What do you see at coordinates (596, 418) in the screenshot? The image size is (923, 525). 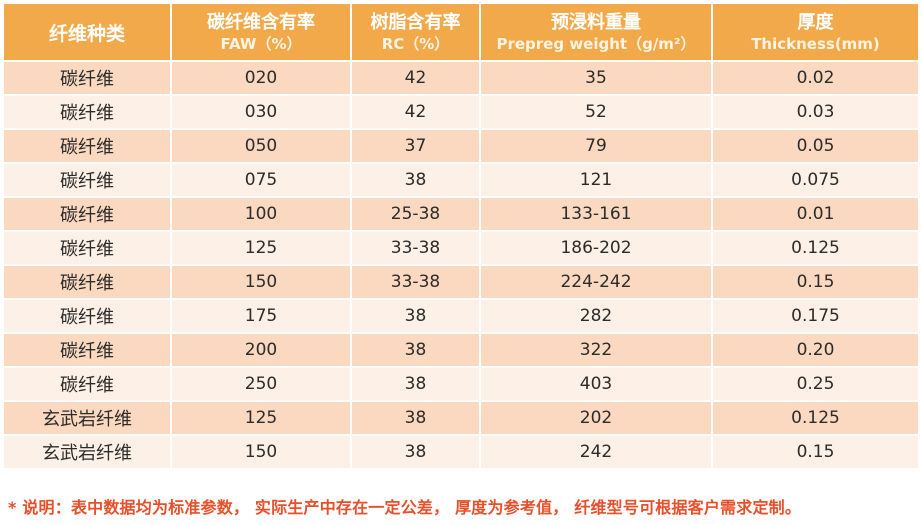 I see `cell-prepreg-weight: 202` at bounding box center [596, 418].